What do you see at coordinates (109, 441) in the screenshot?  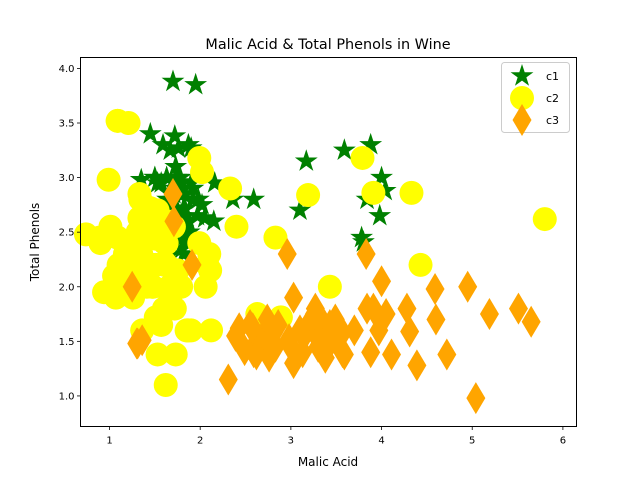 I see `x-tick-label: 1` at bounding box center [109, 441].